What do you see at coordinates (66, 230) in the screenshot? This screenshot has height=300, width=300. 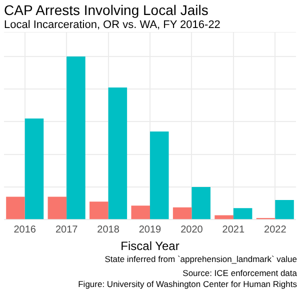 I see `x-tick-label: 2017` at bounding box center [66, 230].